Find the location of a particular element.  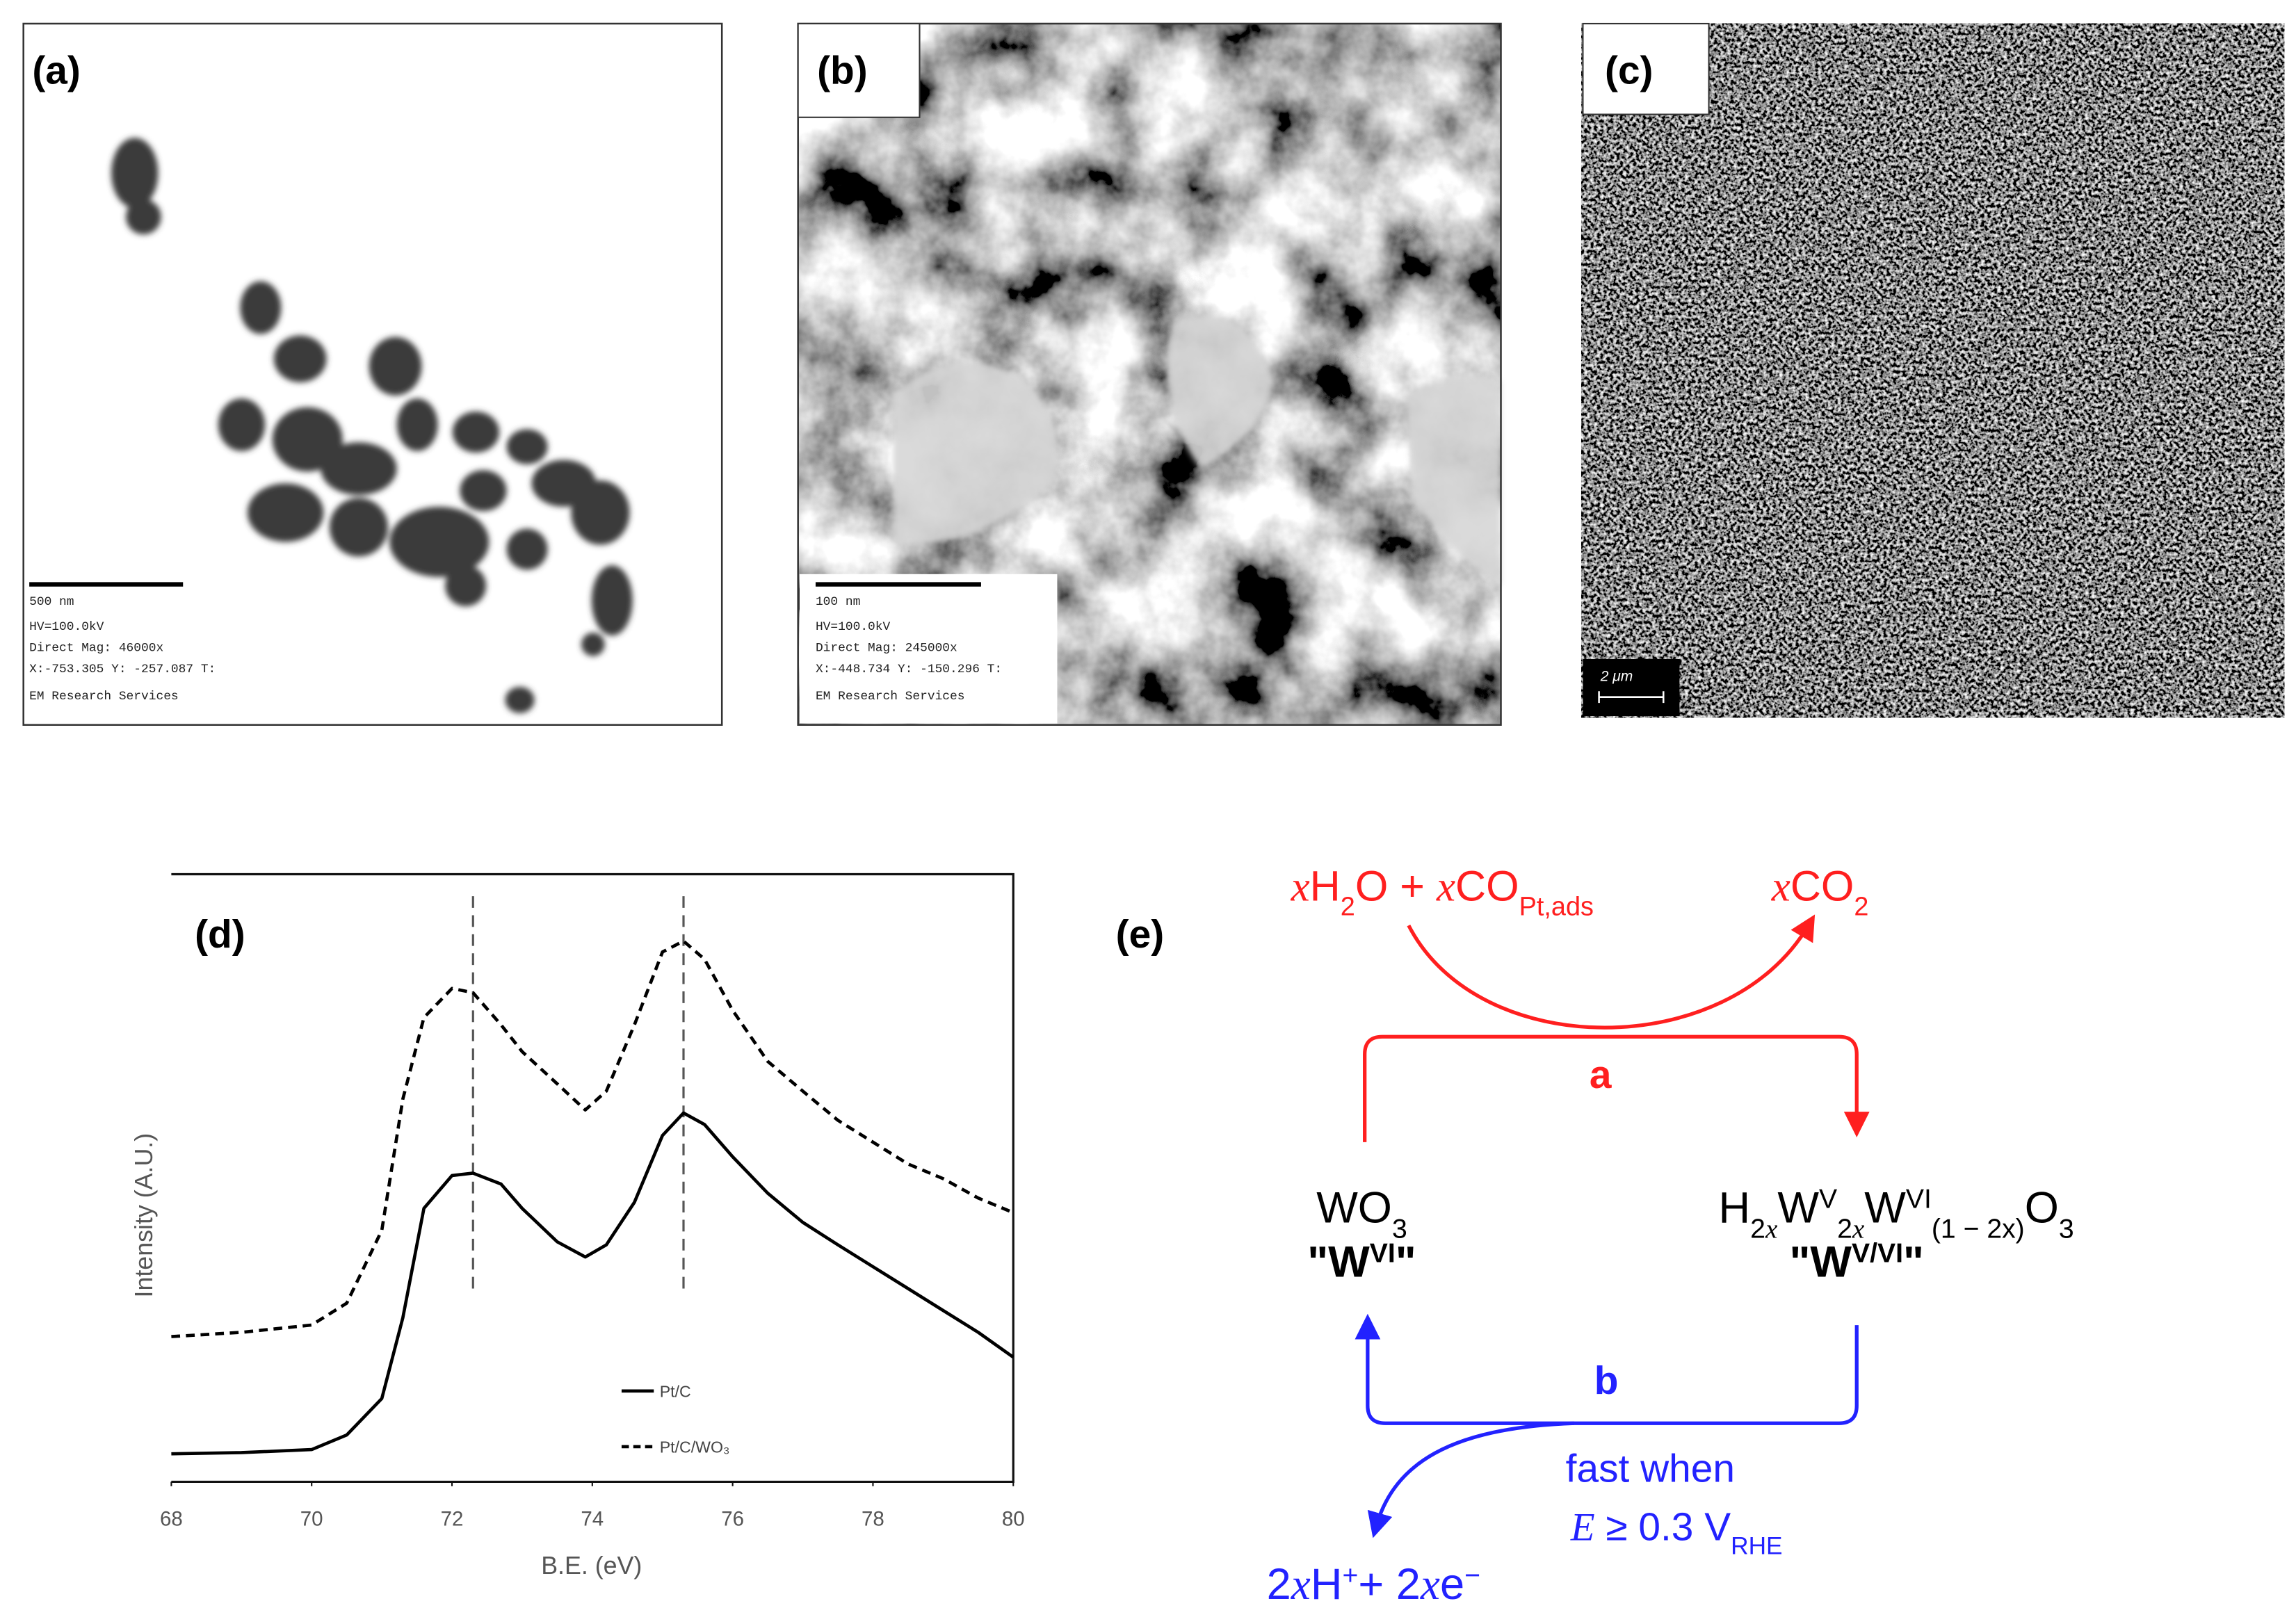

formula-part: V/VI is located at coordinates (1877, 1253).